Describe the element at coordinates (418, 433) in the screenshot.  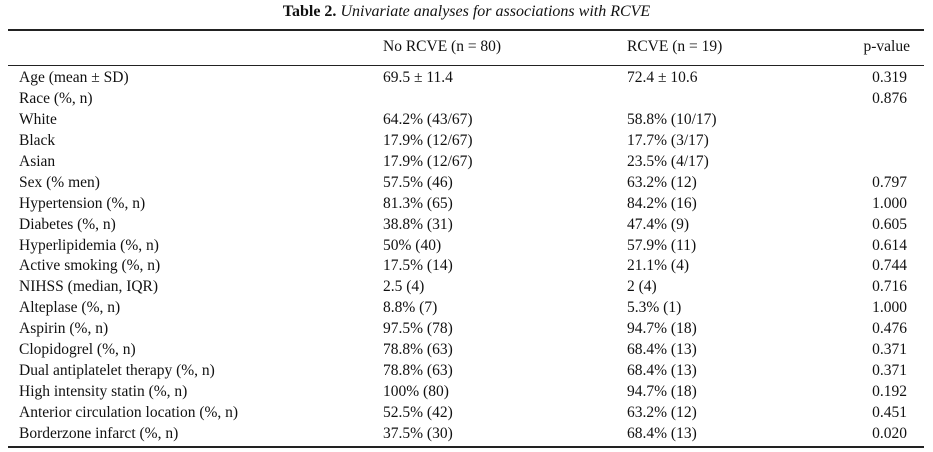
I see `no-rcve-cell: 37.5% (30)` at that location.